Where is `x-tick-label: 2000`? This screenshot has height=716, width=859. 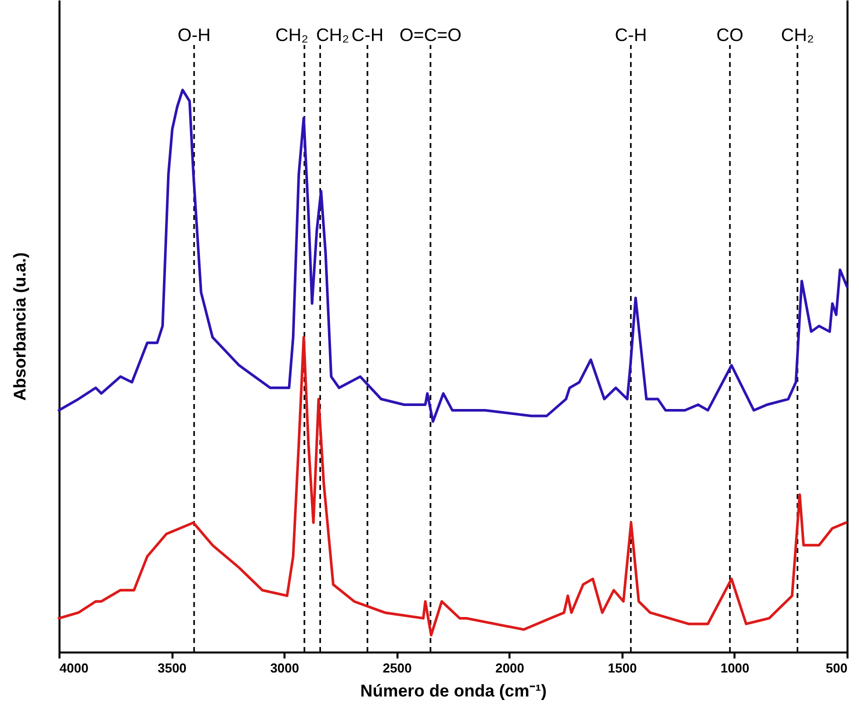 x-tick-label: 2000 is located at coordinates (509, 668).